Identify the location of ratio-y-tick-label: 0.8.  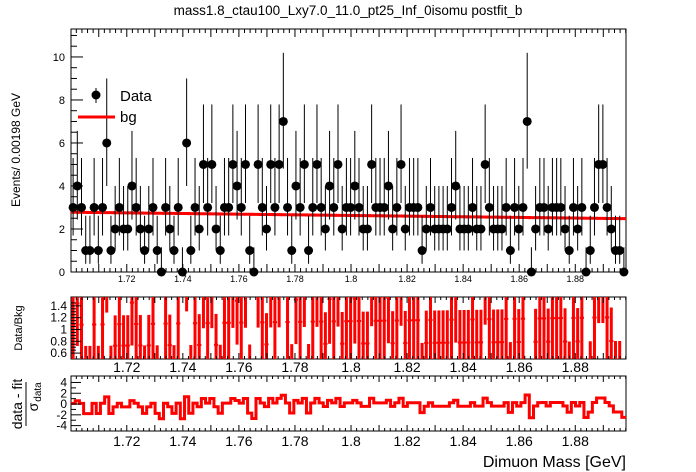
(58, 341).